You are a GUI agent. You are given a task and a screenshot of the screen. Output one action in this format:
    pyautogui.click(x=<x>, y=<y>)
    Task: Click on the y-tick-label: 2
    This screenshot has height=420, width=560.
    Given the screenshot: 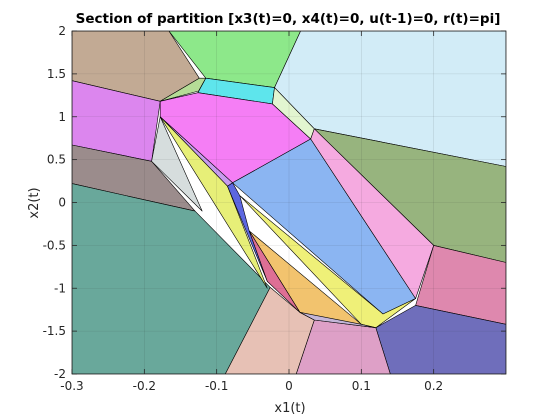 What is the action you would take?
    pyautogui.click(x=62, y=31)
    